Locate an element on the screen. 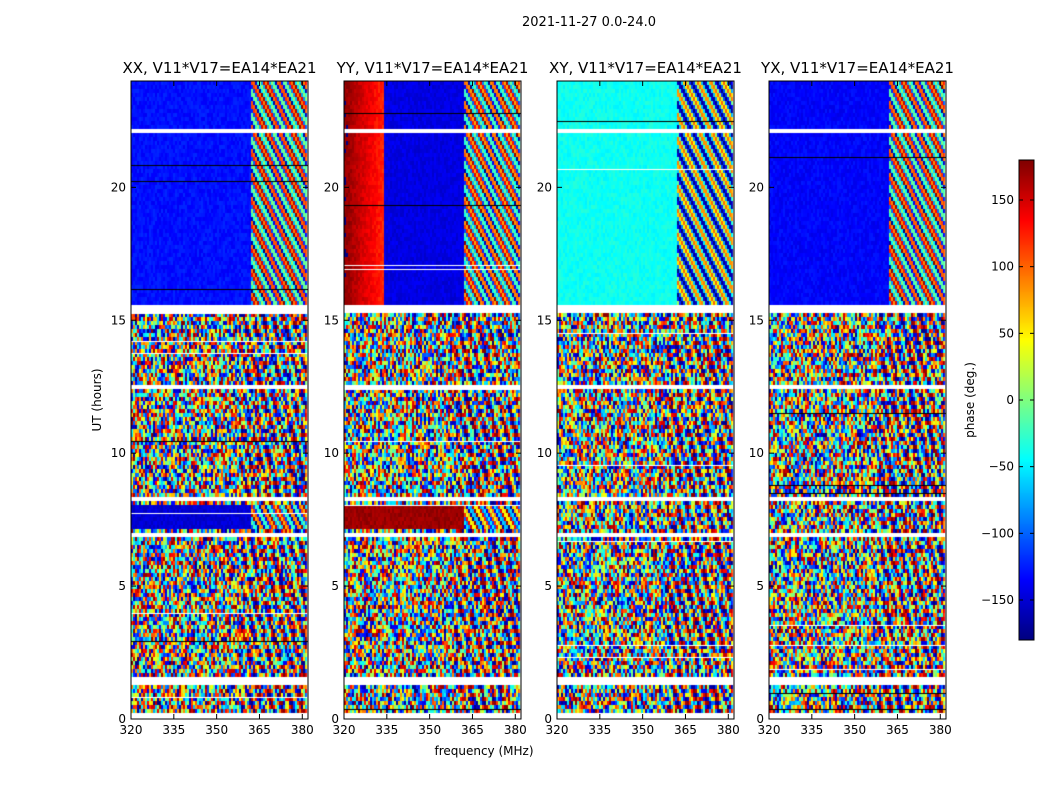 The height and width of the screenshot is (800, 1050). heatmap-xx is located at coordinates (219, 400).